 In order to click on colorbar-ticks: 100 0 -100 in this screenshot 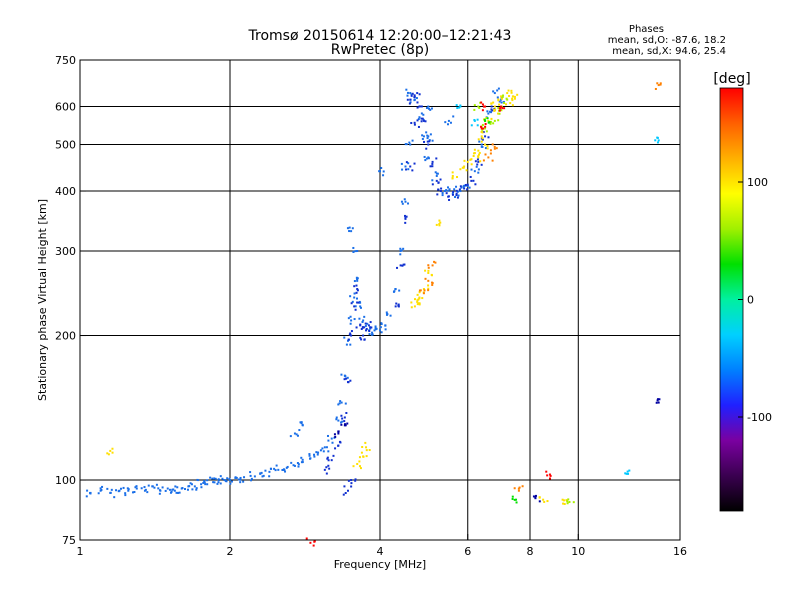, I will do `click(755, 300)`.